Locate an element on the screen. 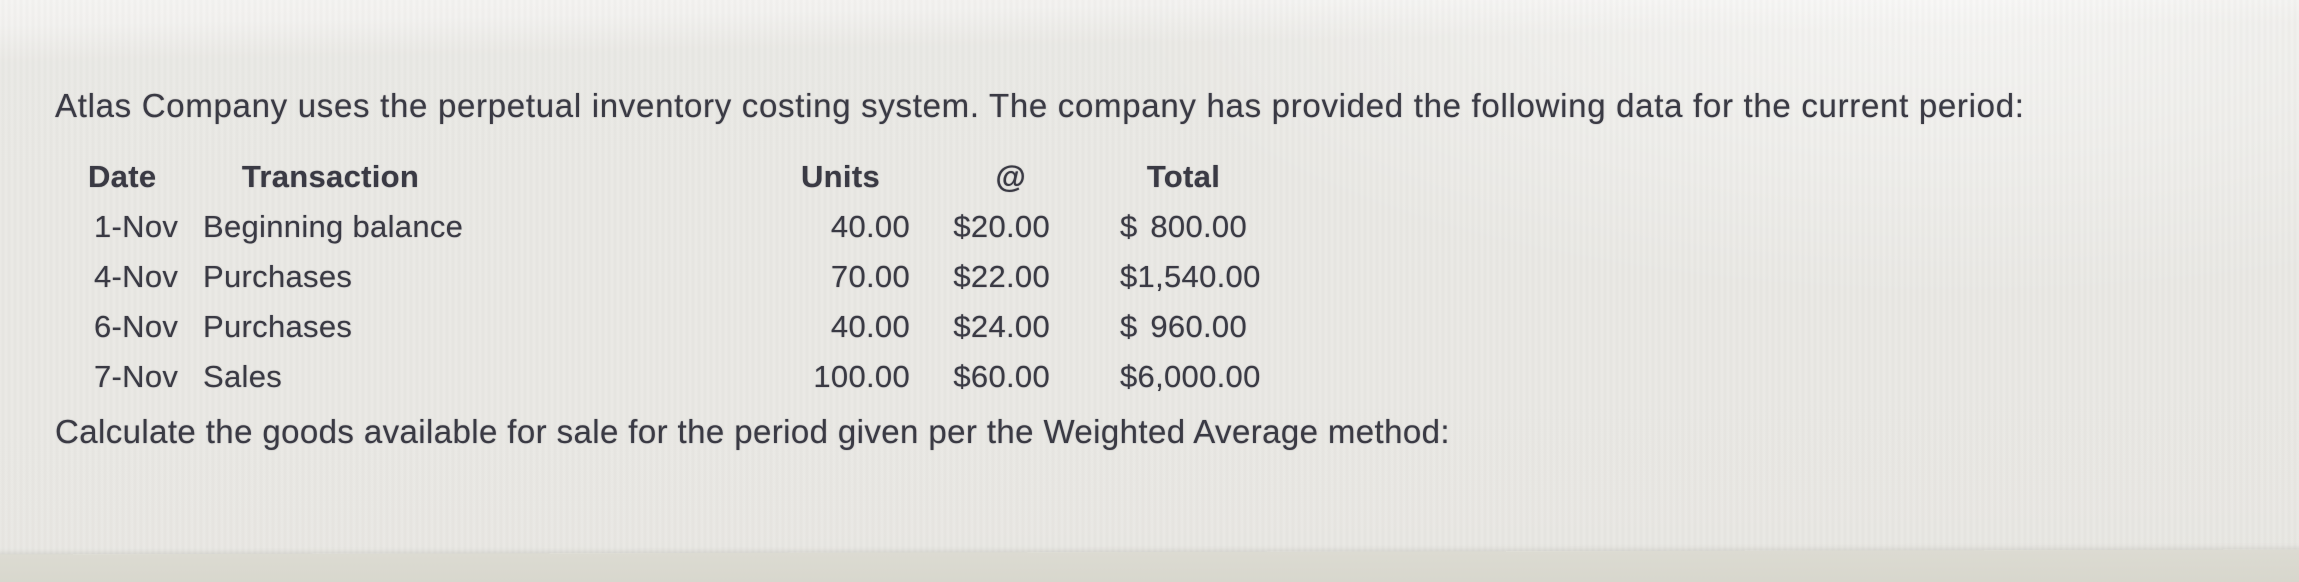  total-cell: $ 6,000.00 is located at coordinates (1155, 377).